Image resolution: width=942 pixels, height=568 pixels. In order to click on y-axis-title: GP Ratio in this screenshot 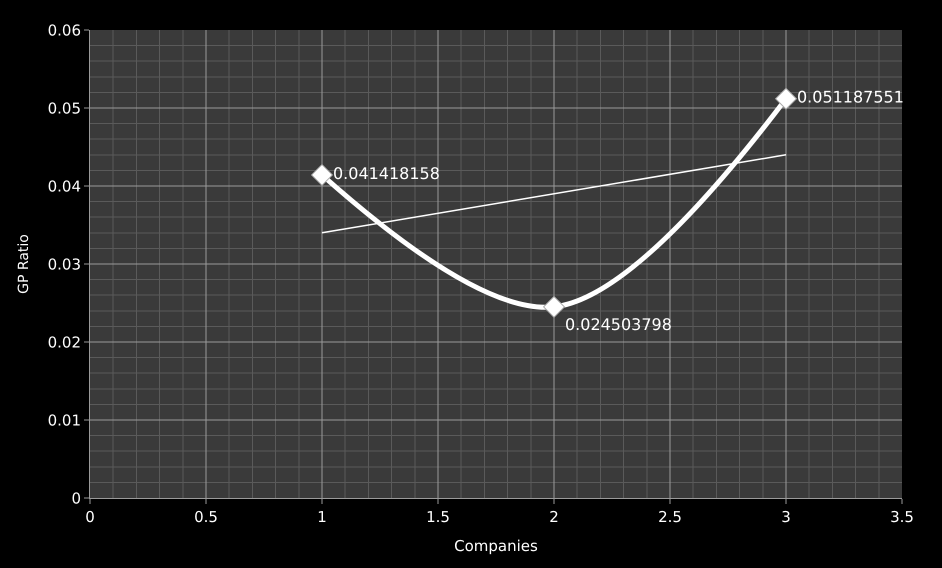, I will do `click(24, 264)`.